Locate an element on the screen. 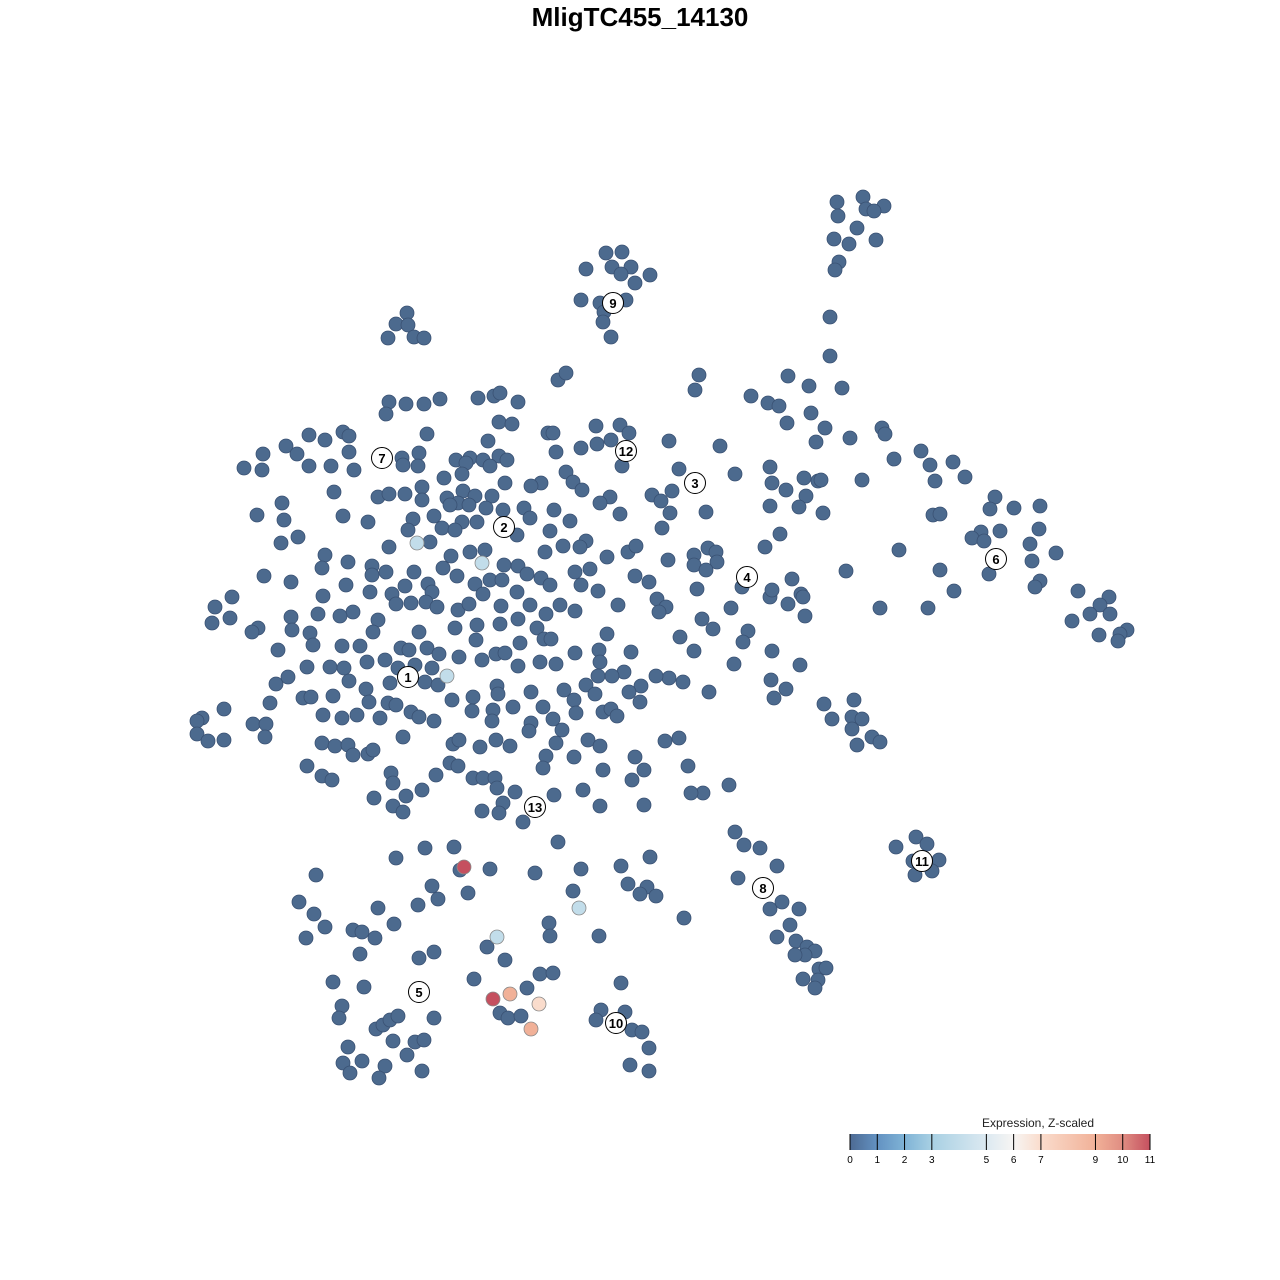 The width and height of the screenshot is (1280, 1280). color-legend: Expression, Z-scaled 0 1 2 3 5 6 7 9 10 11 is located at coordinates (1001, 1141).